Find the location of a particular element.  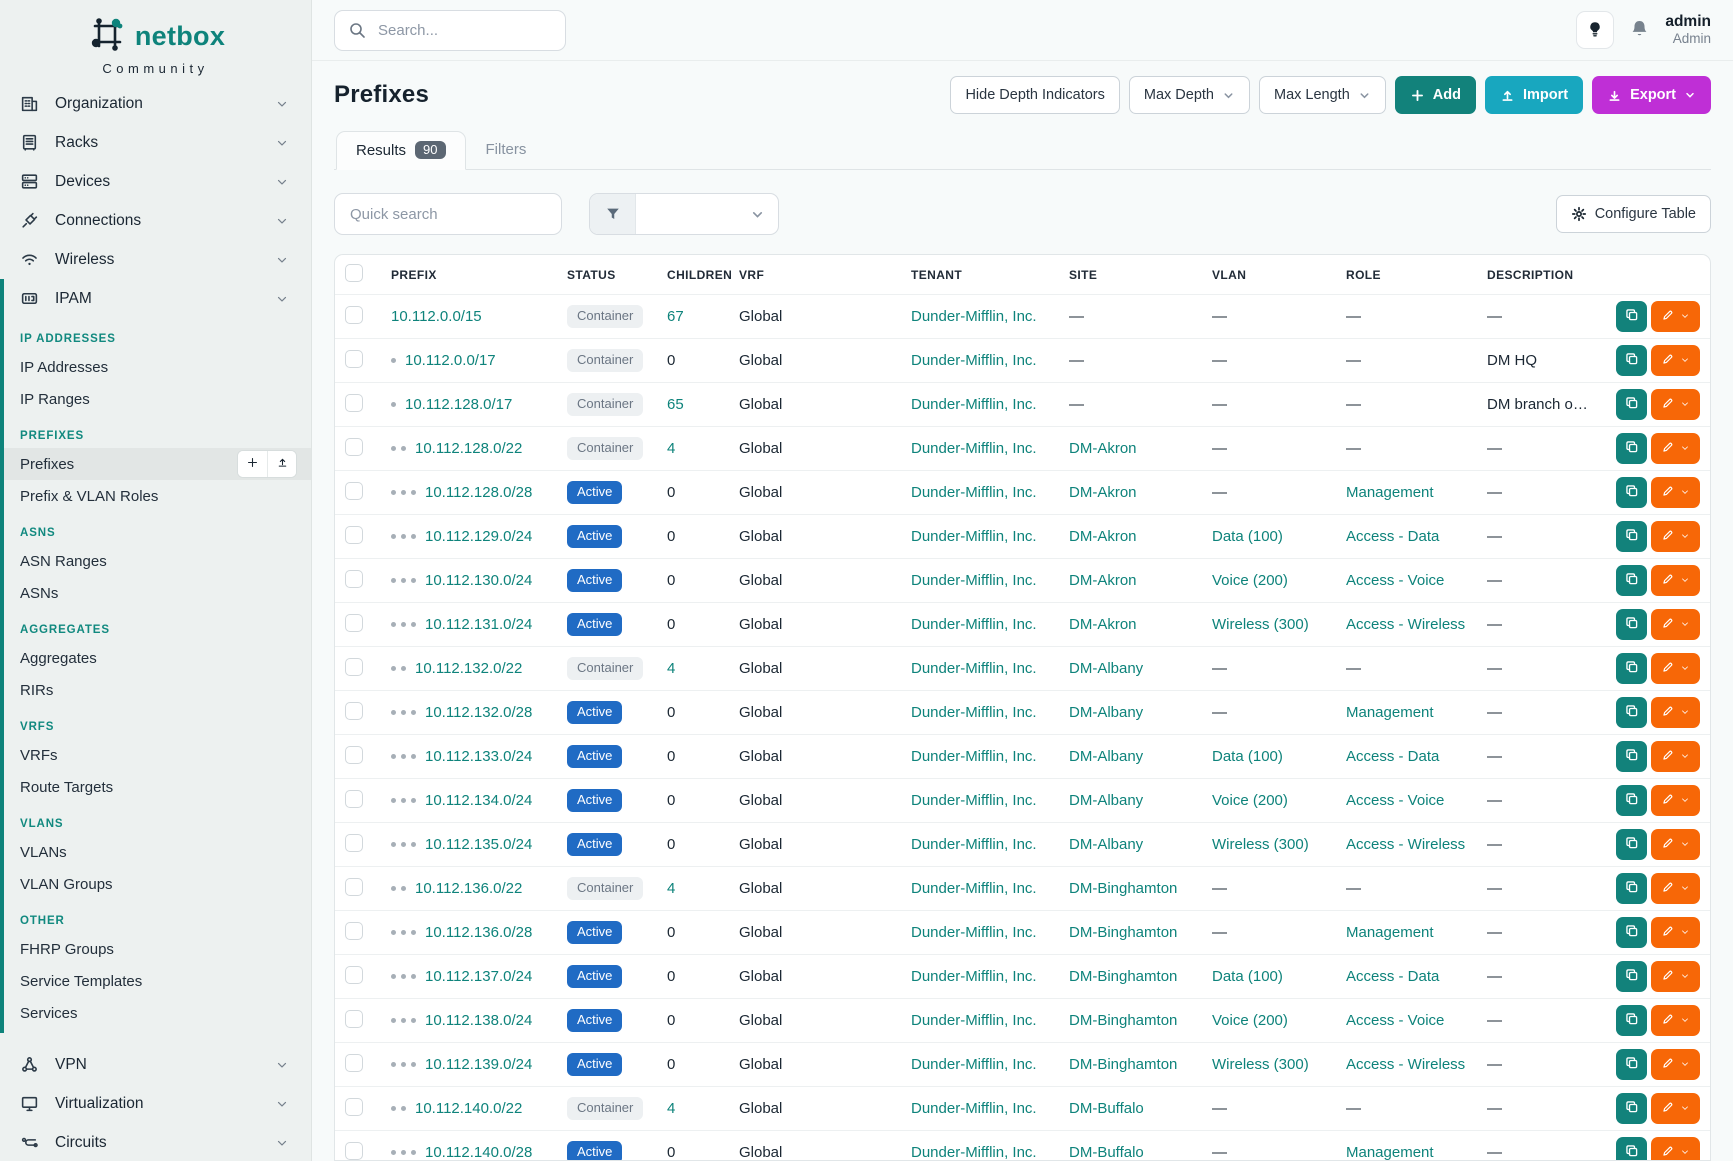

sidebar-item-prefixes: Prefixes is located at coordinates (157, 464).